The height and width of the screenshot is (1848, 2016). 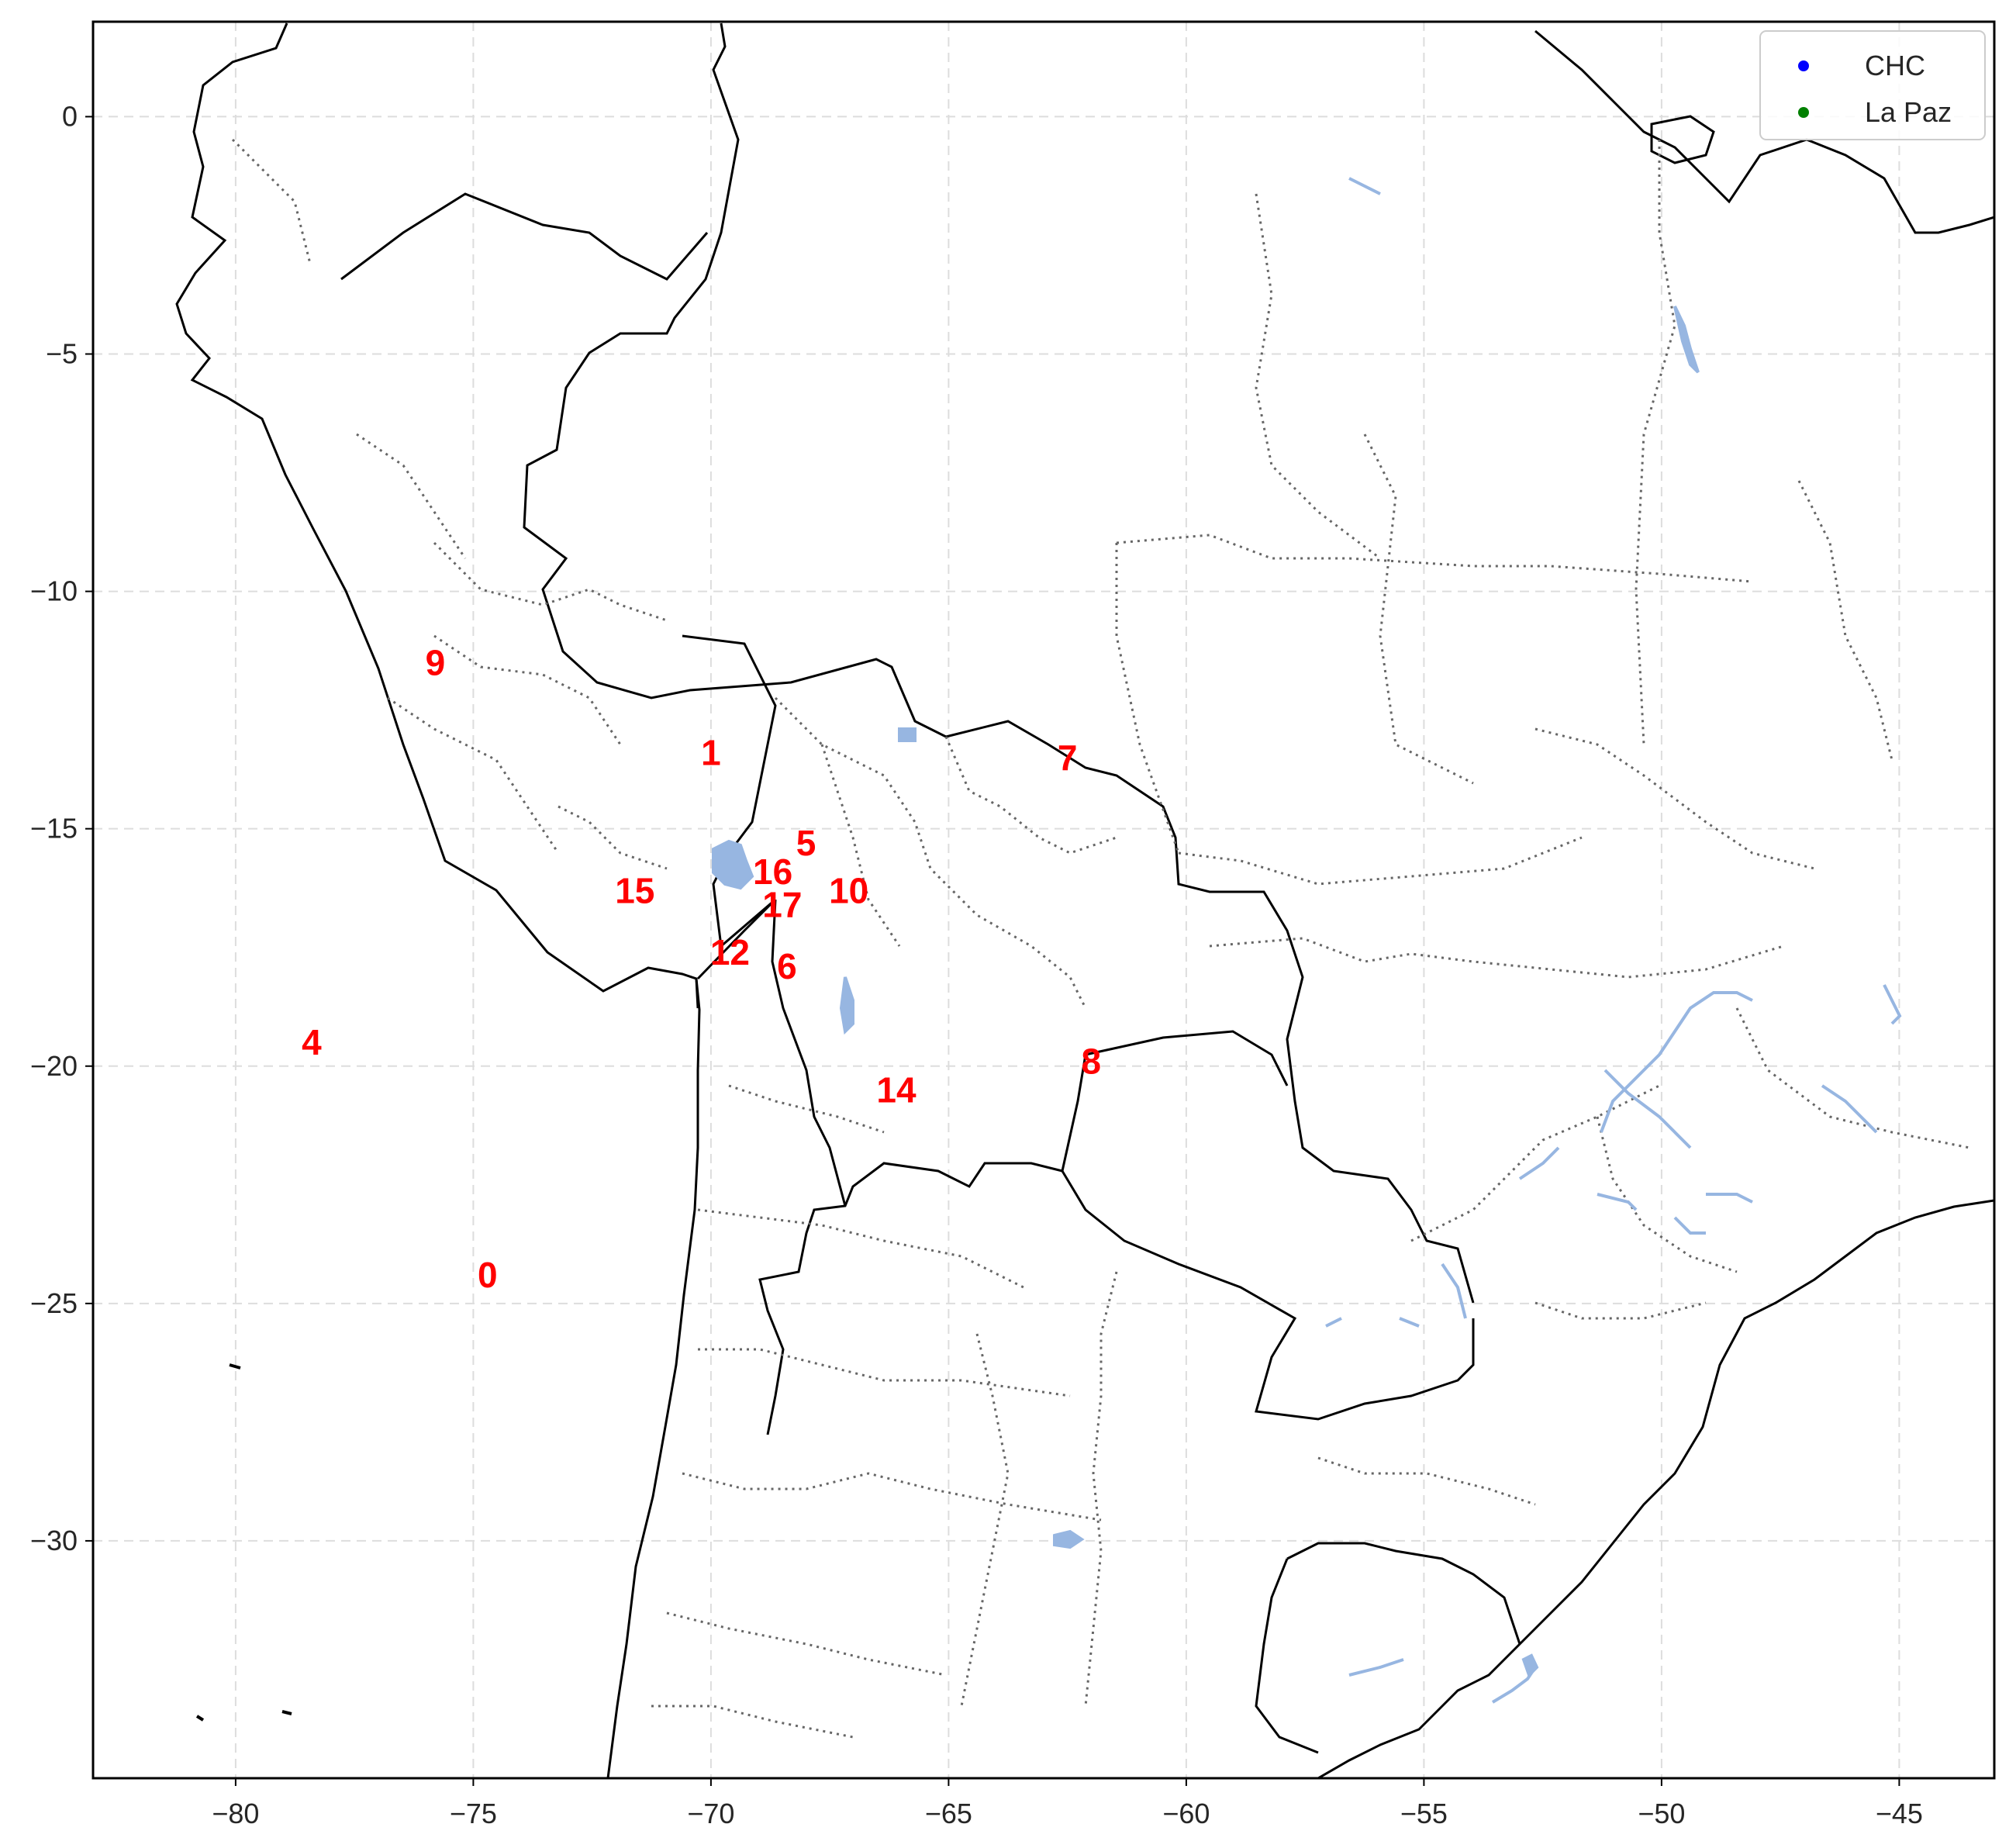 I want to click on x-tick-label: −55, so click(x=1424, y=1813).